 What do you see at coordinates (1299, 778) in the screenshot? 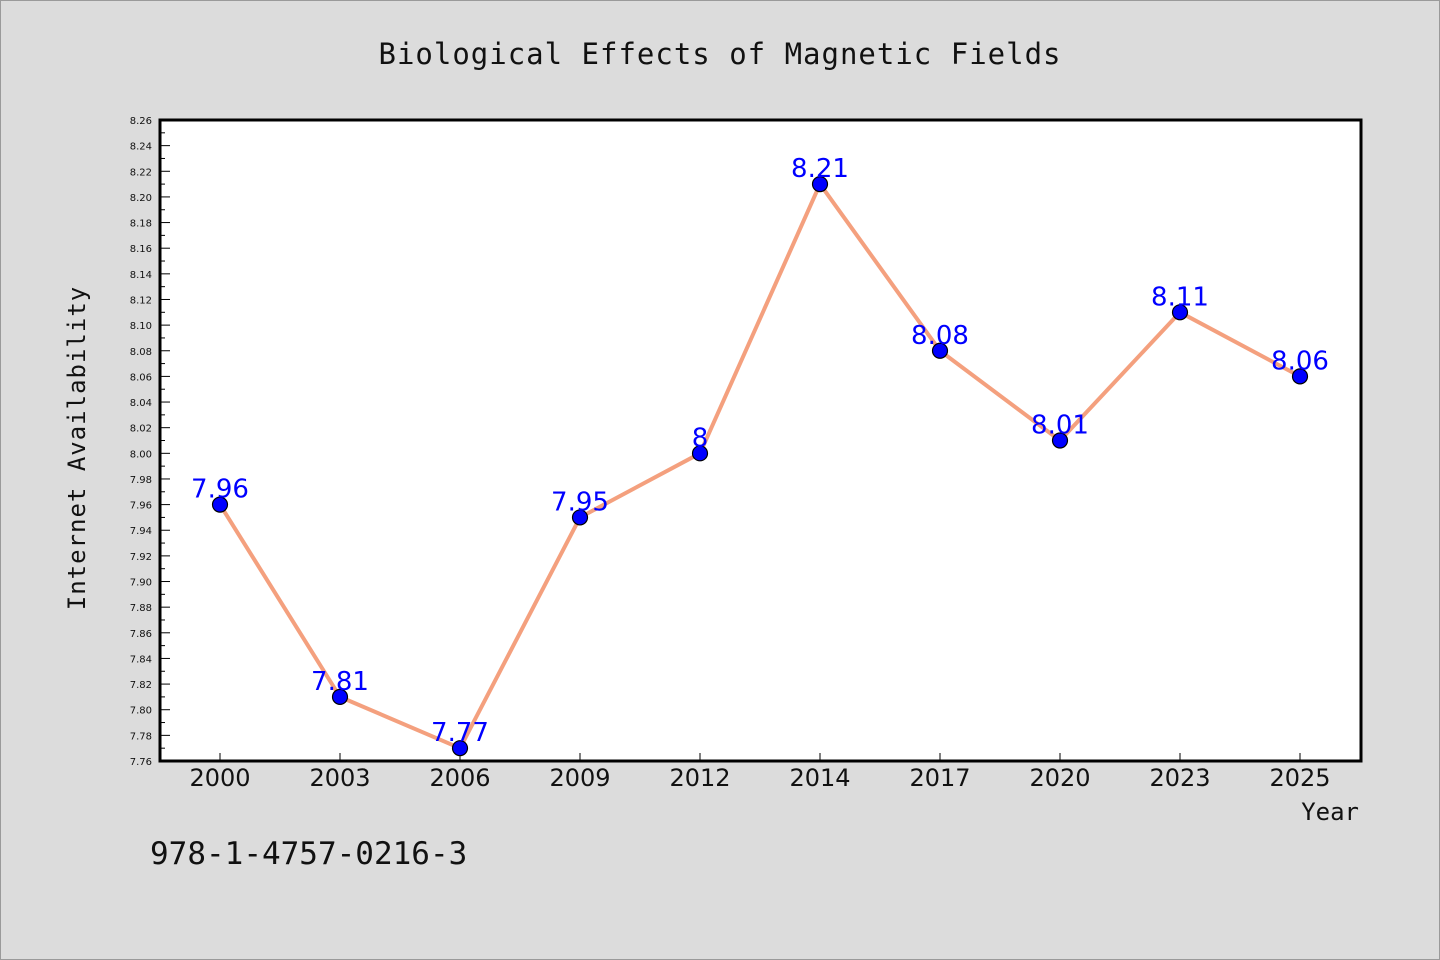
I see `x-tick-label: 2025` at bounding box center [1299, 778].